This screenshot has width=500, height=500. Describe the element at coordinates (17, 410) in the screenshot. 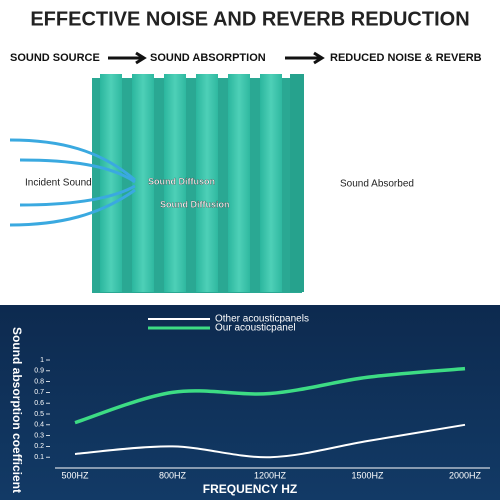

I see `y-axis-title: Sound absorption coefficient` at that location.